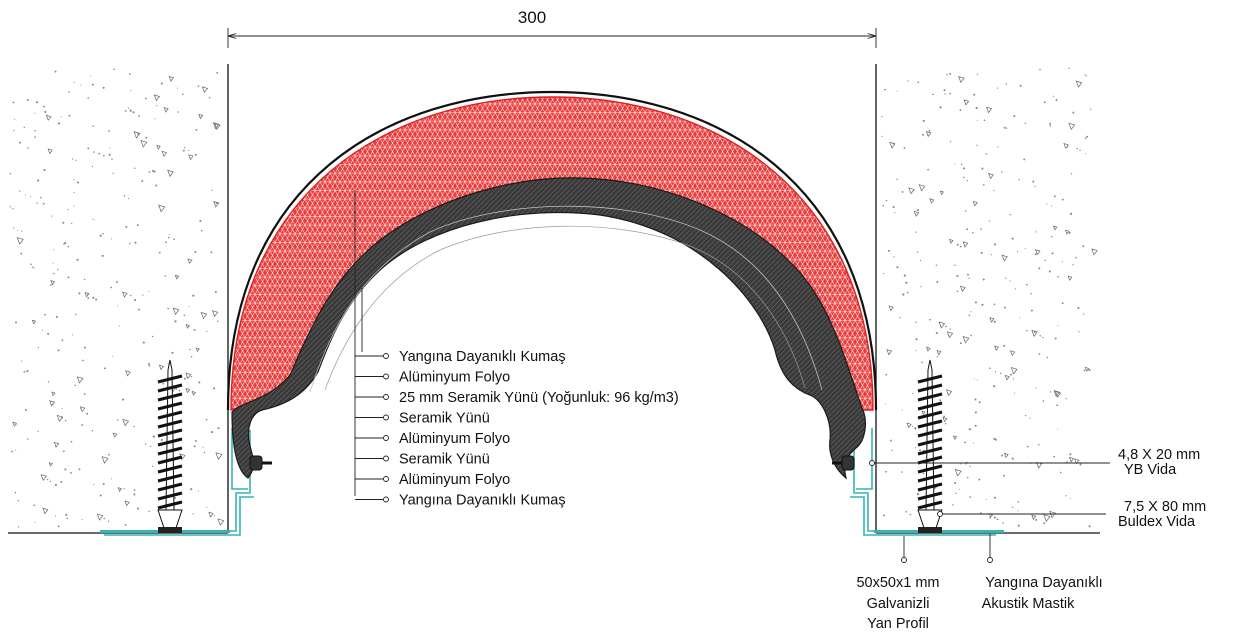 The height and width of the screenshot is (634, 1234). Describe the element at coordinates (989, 297) in the screenshot. I see `right-concrete-speckle` at that location.